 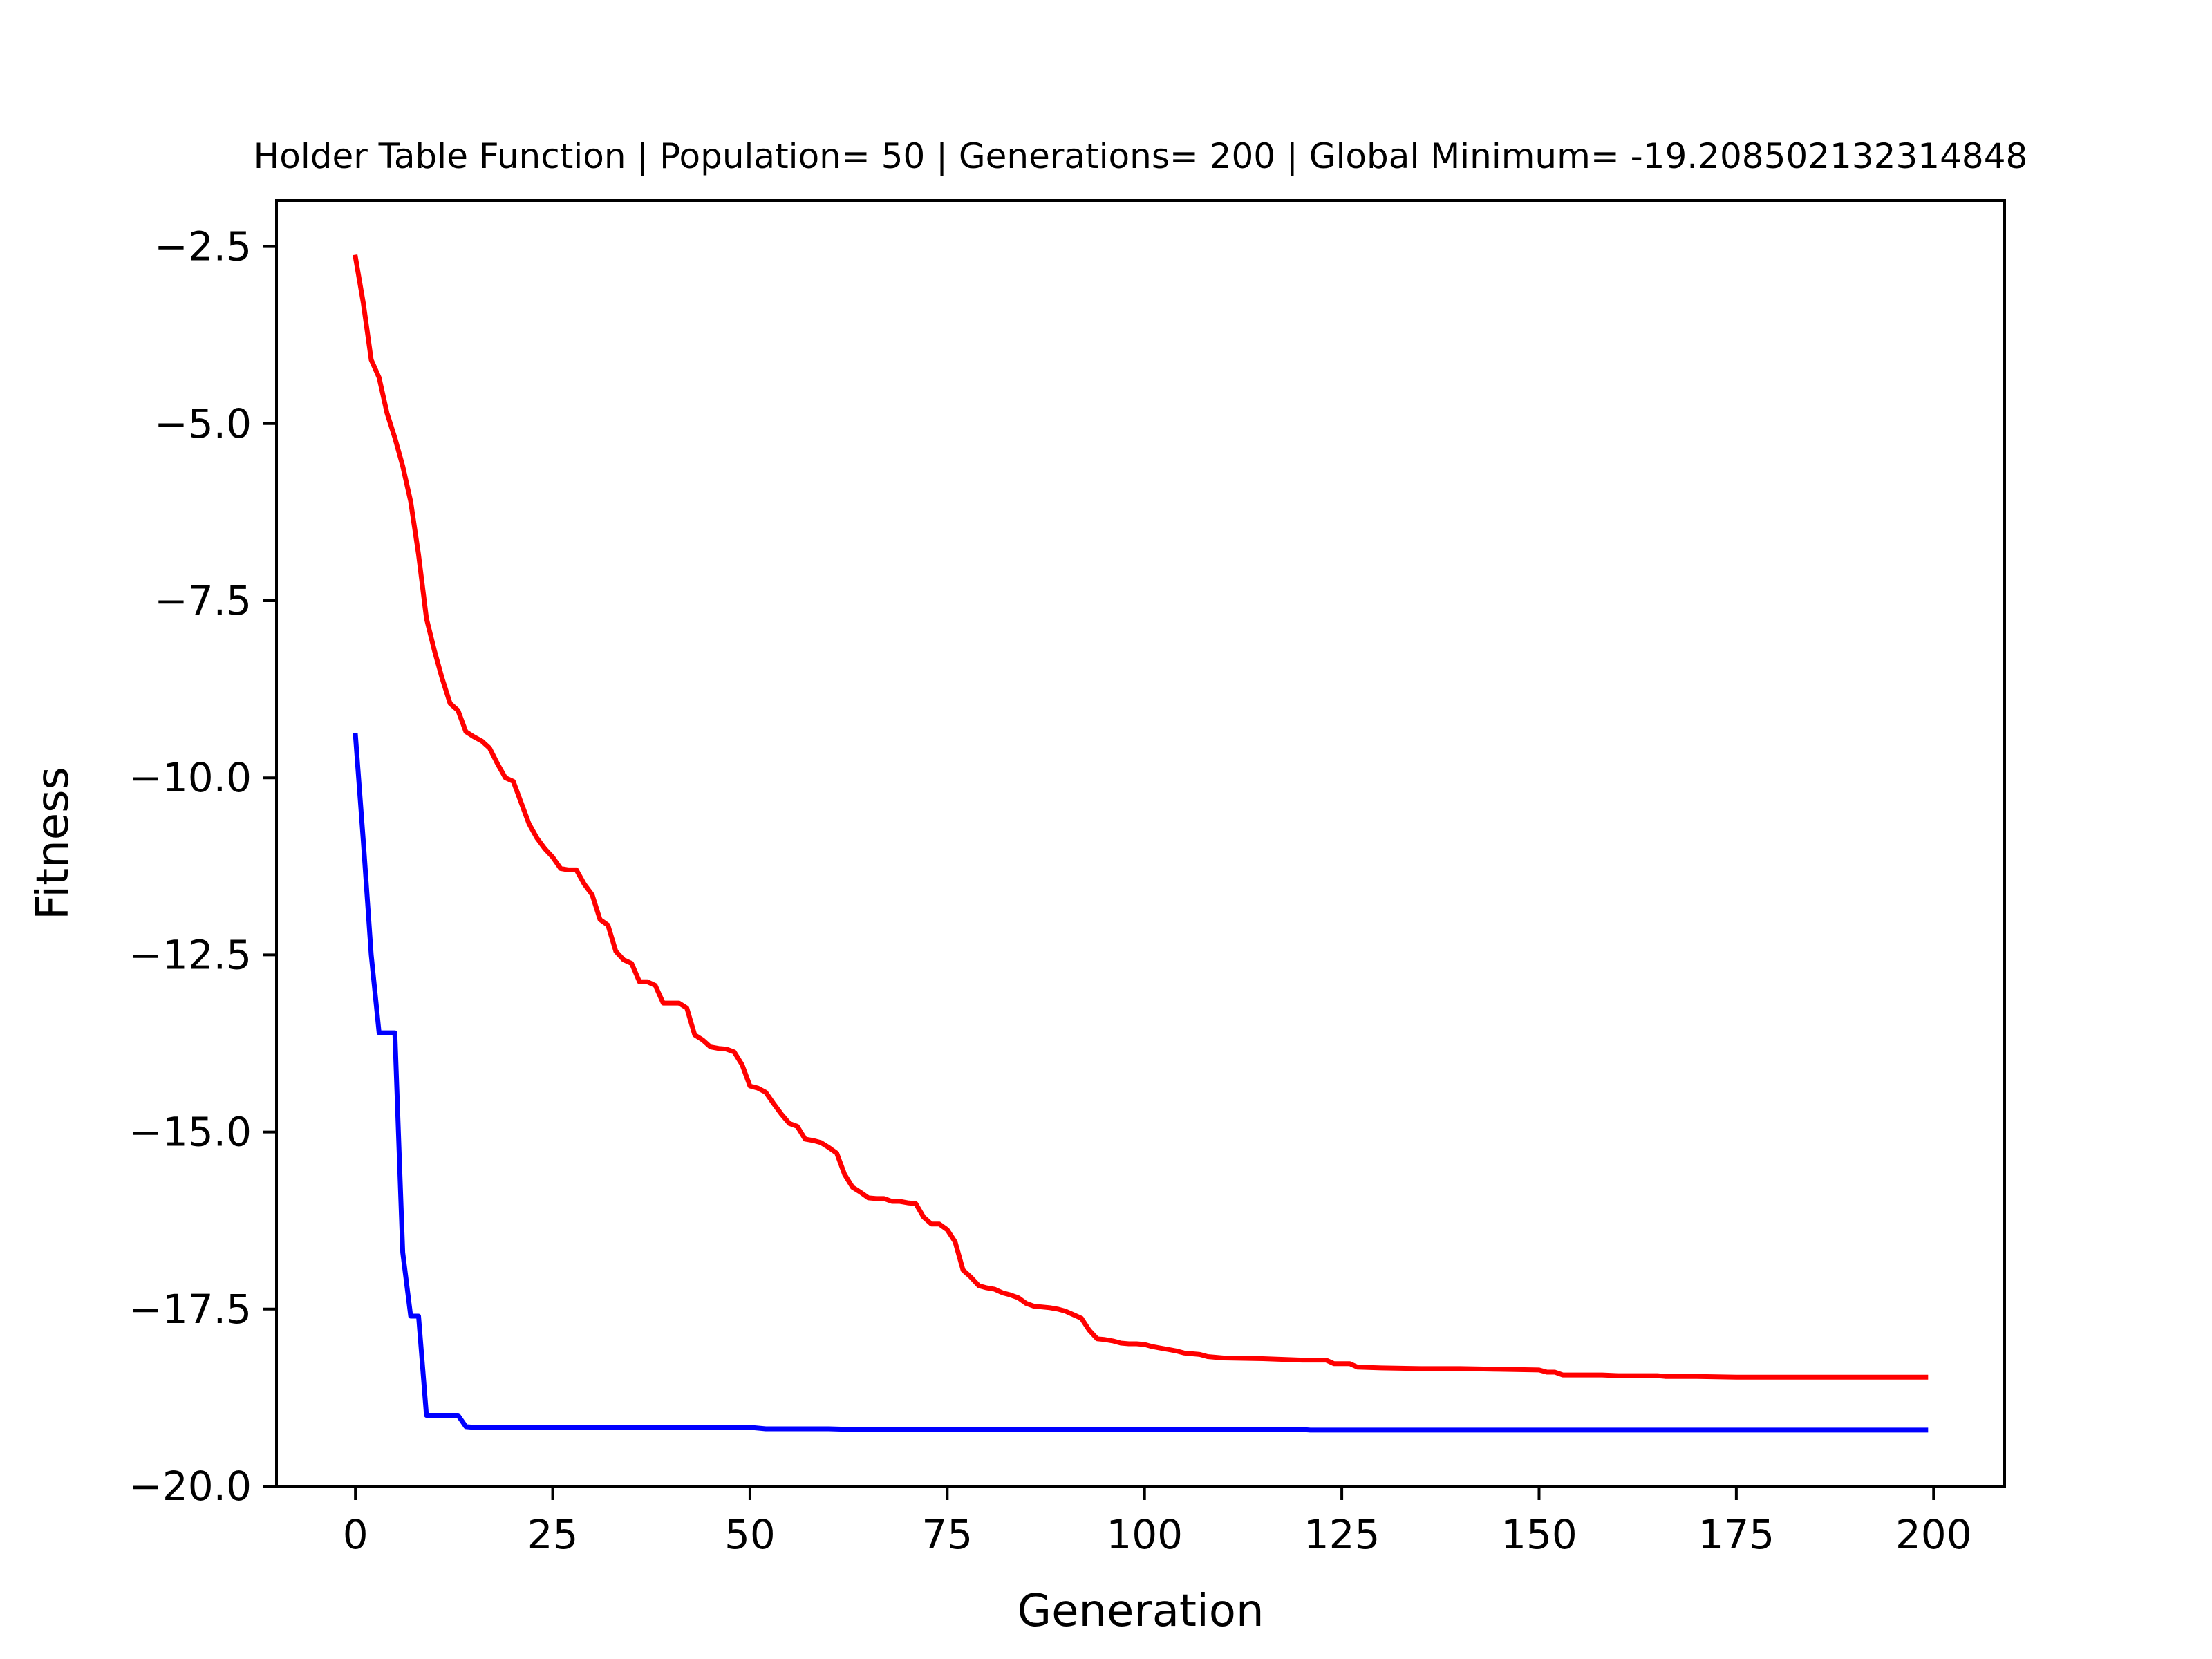 I want to click on x-tick-label: 200, so click(x=1933, y=1535).